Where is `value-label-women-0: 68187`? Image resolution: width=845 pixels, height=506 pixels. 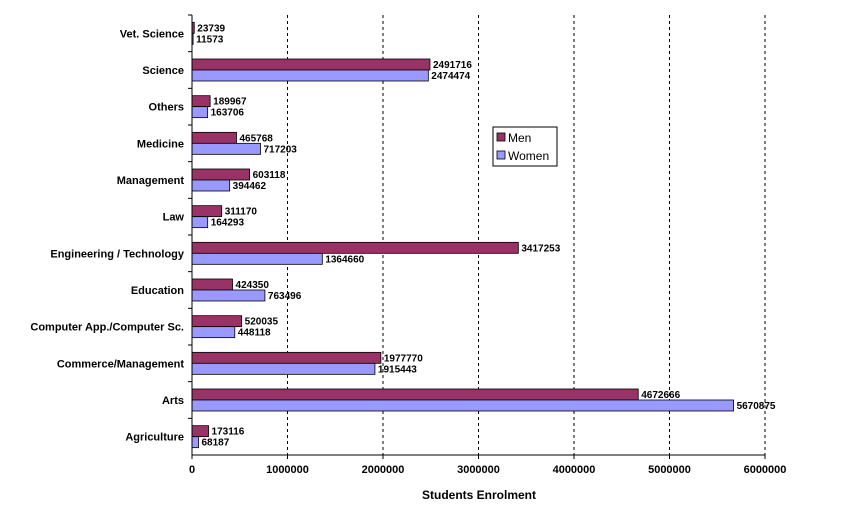
value-label-women-0: 68187 is located at coordinates (216, 443).